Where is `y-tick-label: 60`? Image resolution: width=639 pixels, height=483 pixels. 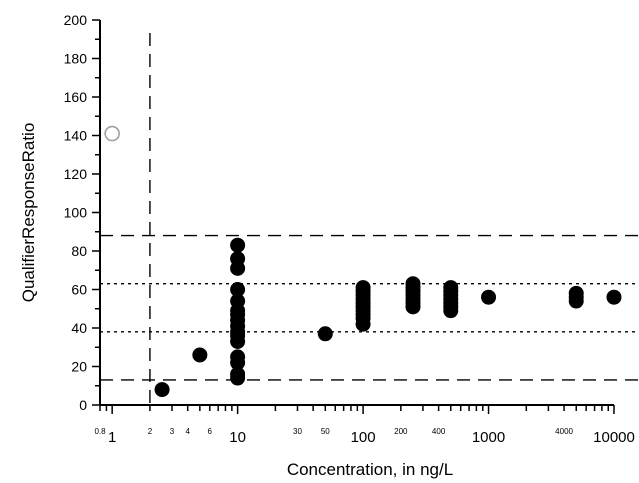
y-tick-label: 60 is located at coordinates (79, 290).